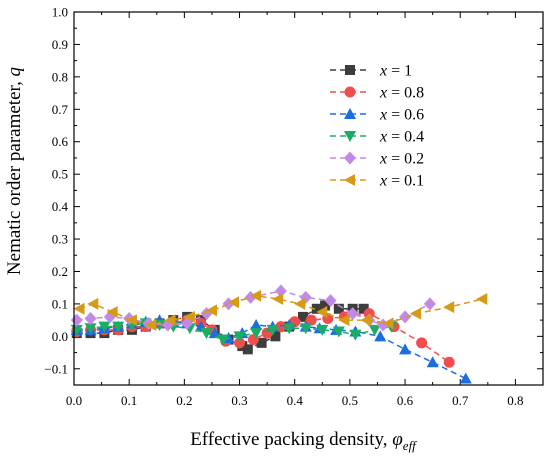 Image resolution: width=550 pixels, height=457 pixels. What do you see at coordinates (377, 159) in the screenshot?
I see `legend-item: x = 0.2` at bounding box center [377, 159].